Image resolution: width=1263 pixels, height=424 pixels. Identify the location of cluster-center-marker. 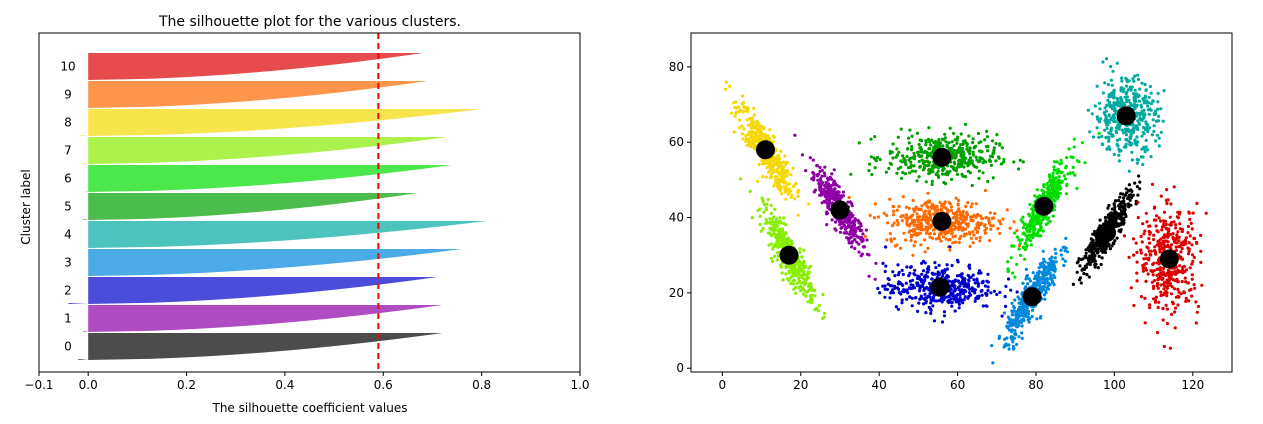
(765, 150).